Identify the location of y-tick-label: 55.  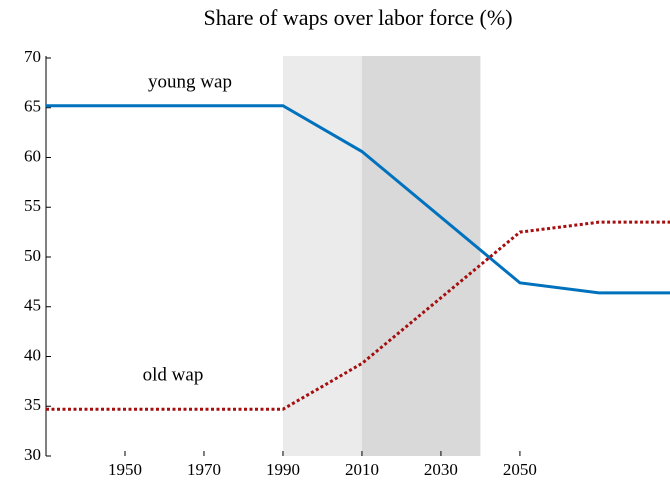
(32, 205).